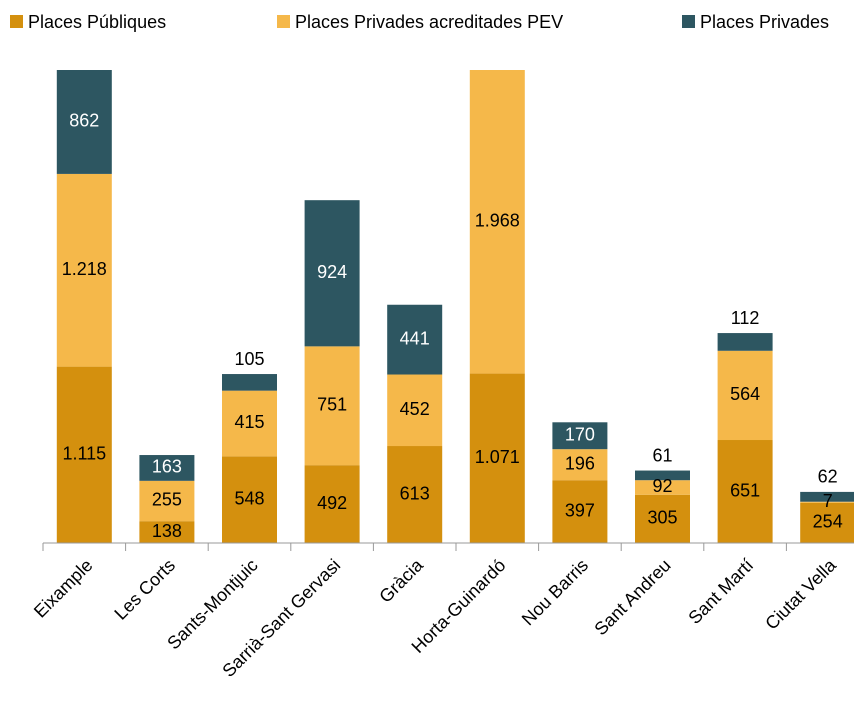 The height and width of the screenshot is (712, 854). I want to click on data-label: 254, so click(828, 522).